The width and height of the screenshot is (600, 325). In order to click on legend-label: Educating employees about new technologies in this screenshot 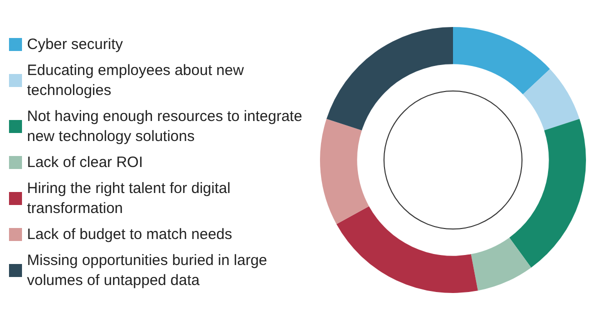, I will do `click(137, 80)`.